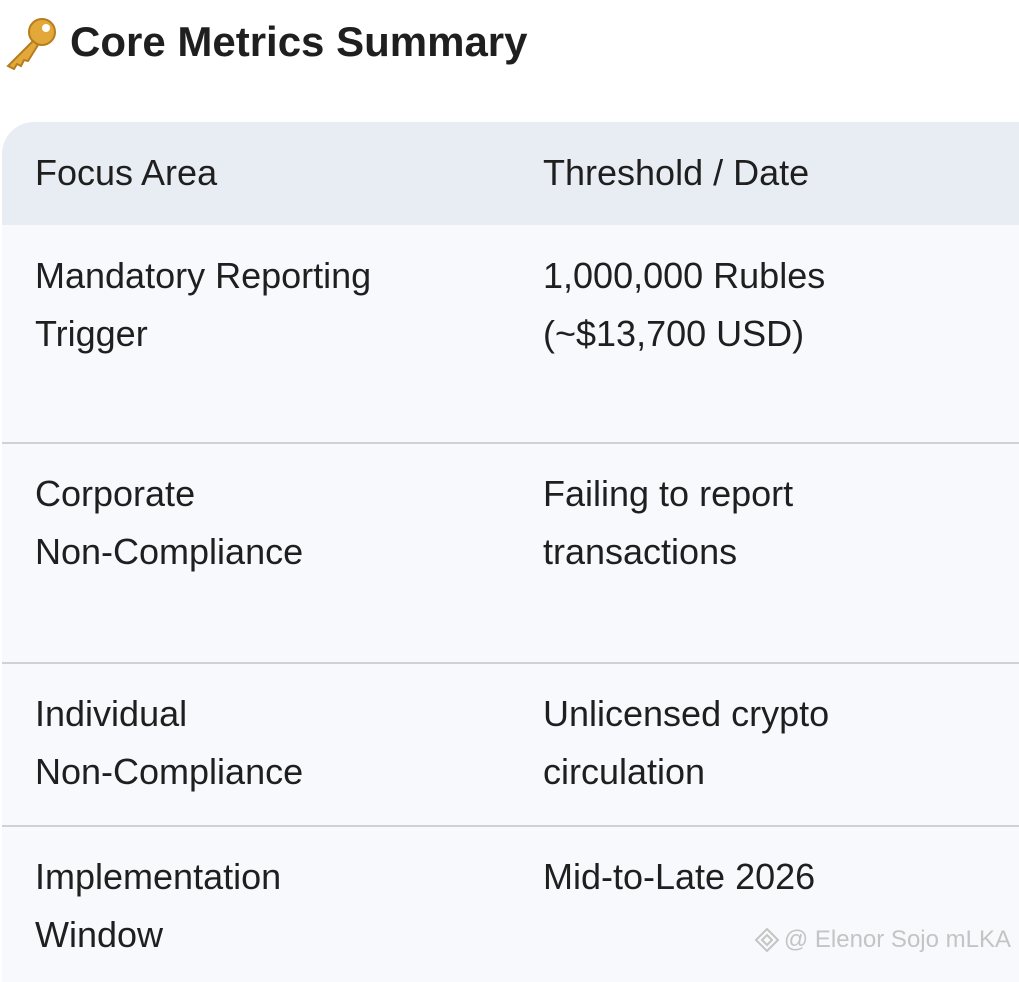  What do you see at coordinates (674, 333) in the screenshot?
I see `cell-text: (~$13,700 USD)` at bounding box center [674, 333].